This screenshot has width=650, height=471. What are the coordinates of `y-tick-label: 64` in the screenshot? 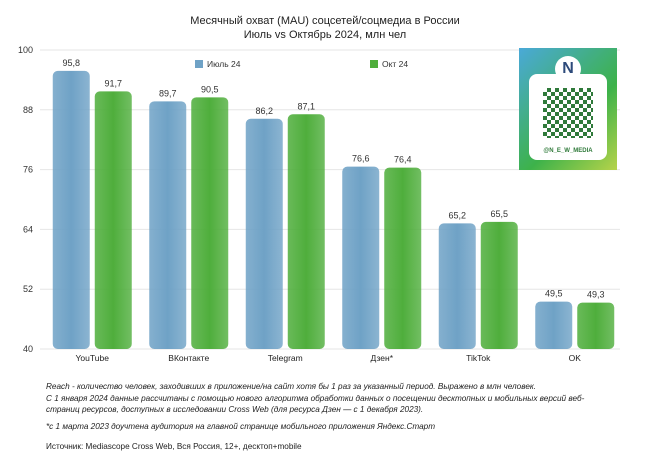 It's located at (28, 229).